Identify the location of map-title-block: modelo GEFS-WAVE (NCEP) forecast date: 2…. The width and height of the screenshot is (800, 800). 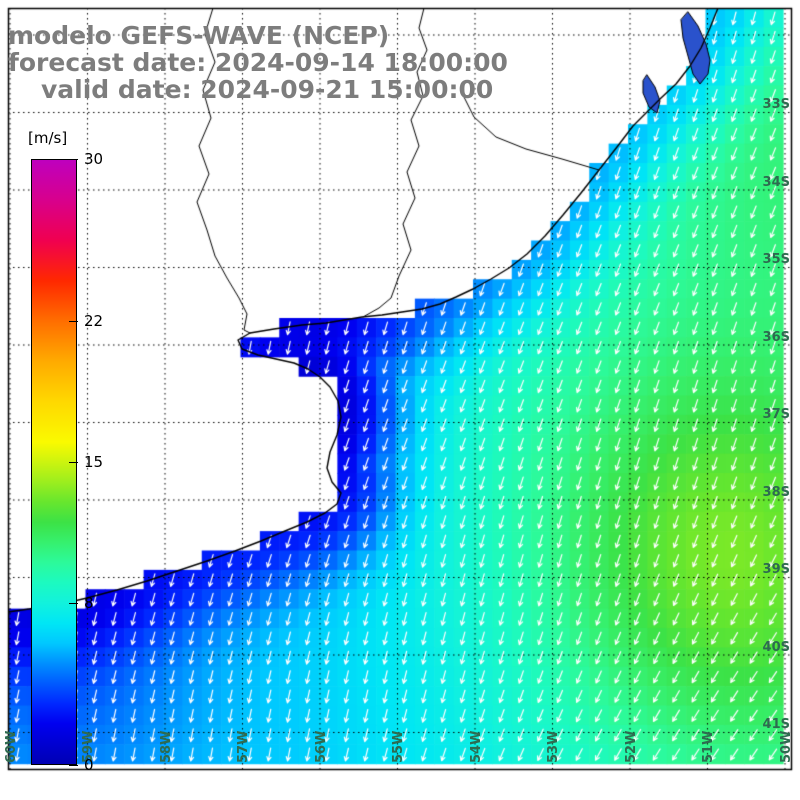
(258, 62).